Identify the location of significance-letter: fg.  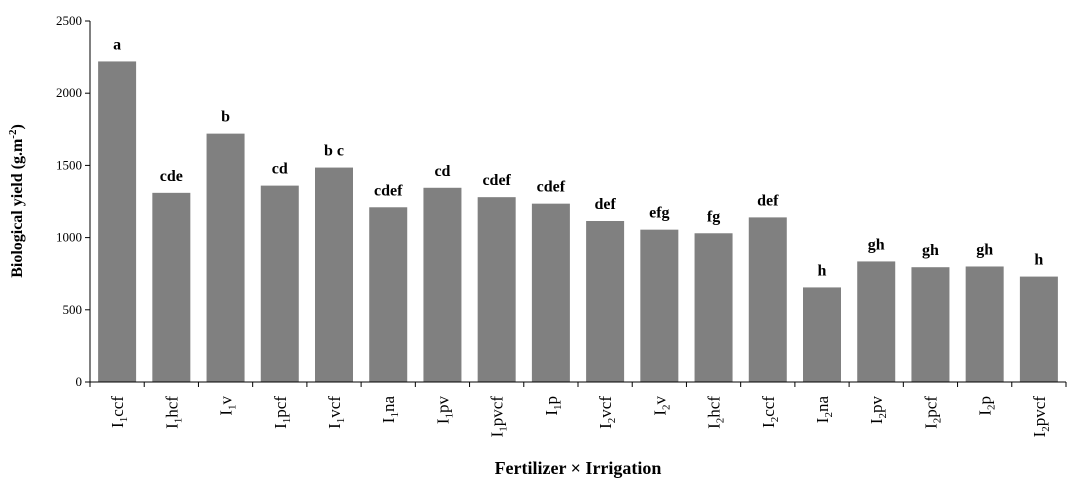
(713, 216).